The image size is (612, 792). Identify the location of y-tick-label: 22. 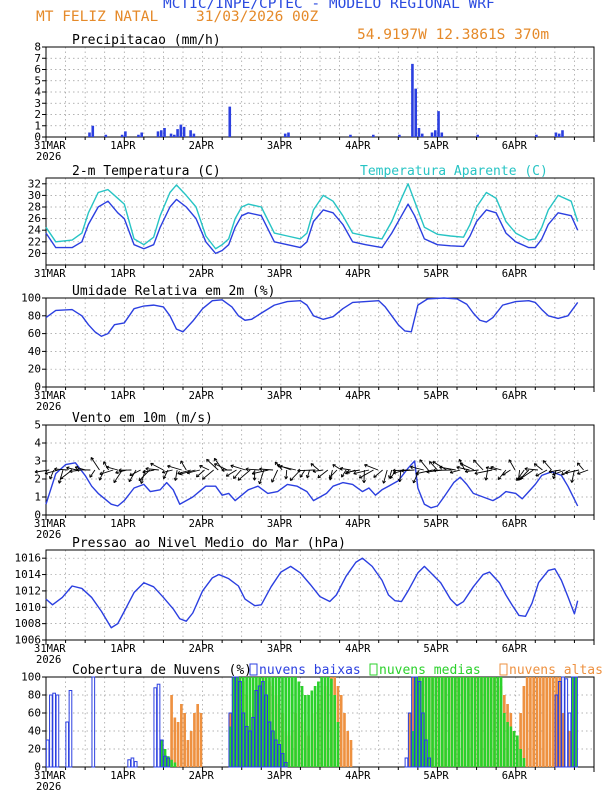
(34, 241).